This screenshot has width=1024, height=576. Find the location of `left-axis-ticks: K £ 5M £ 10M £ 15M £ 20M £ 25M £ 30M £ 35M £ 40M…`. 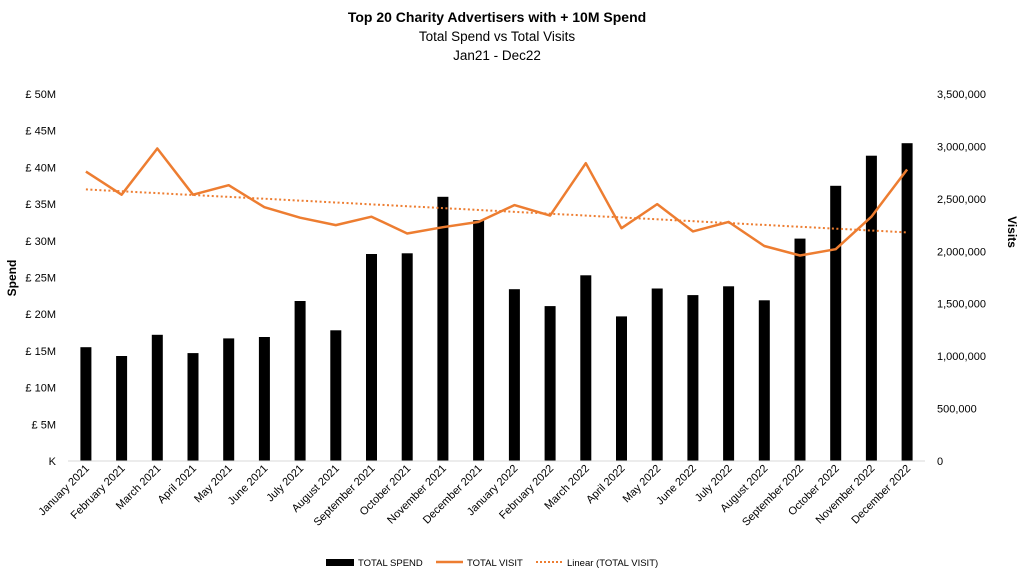

left-axis-ticks: K £ 5M £ 10M £ 15M £ 20M £ 25M £ 30M £ 35M £ 40M… is located at coordinates (40, 278).